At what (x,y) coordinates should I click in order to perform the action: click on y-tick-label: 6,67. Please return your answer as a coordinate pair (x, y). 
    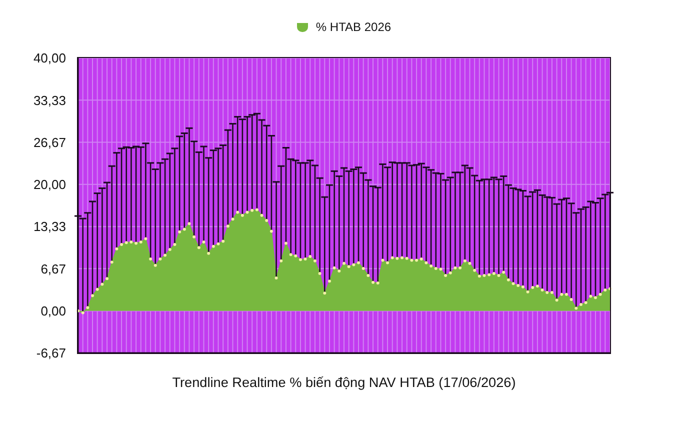
    Looking at the image, I should click on (53, 268).